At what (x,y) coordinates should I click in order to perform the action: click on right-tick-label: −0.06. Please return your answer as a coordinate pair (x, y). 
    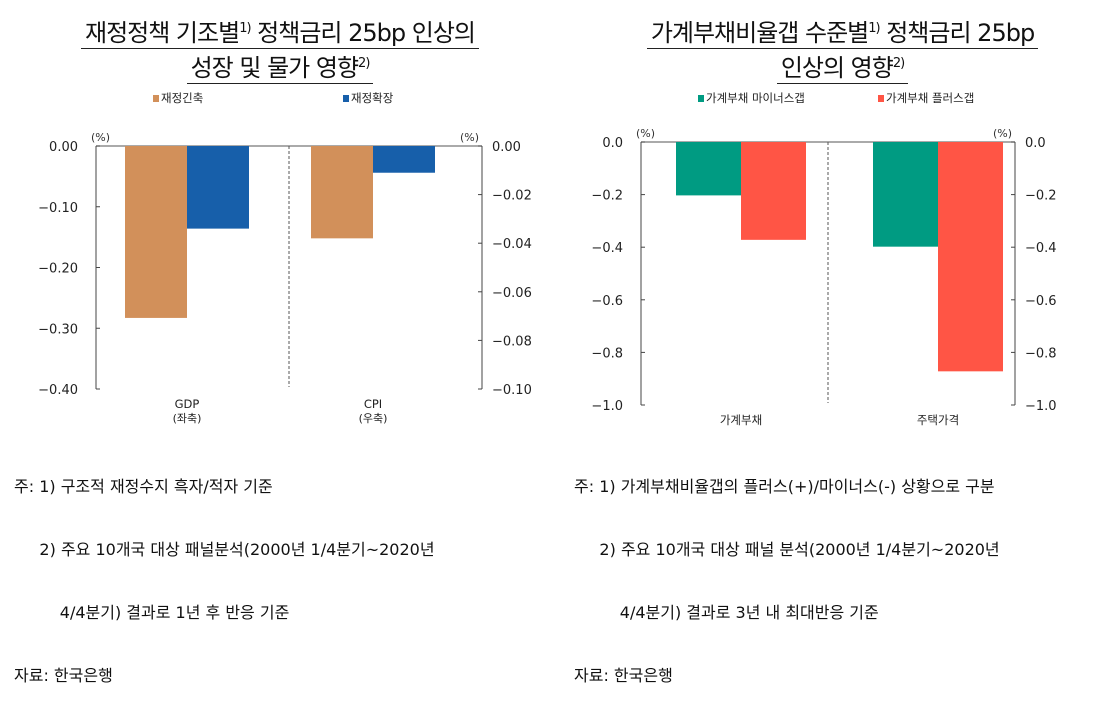
    Looking at the image, I should click on (512, 293).